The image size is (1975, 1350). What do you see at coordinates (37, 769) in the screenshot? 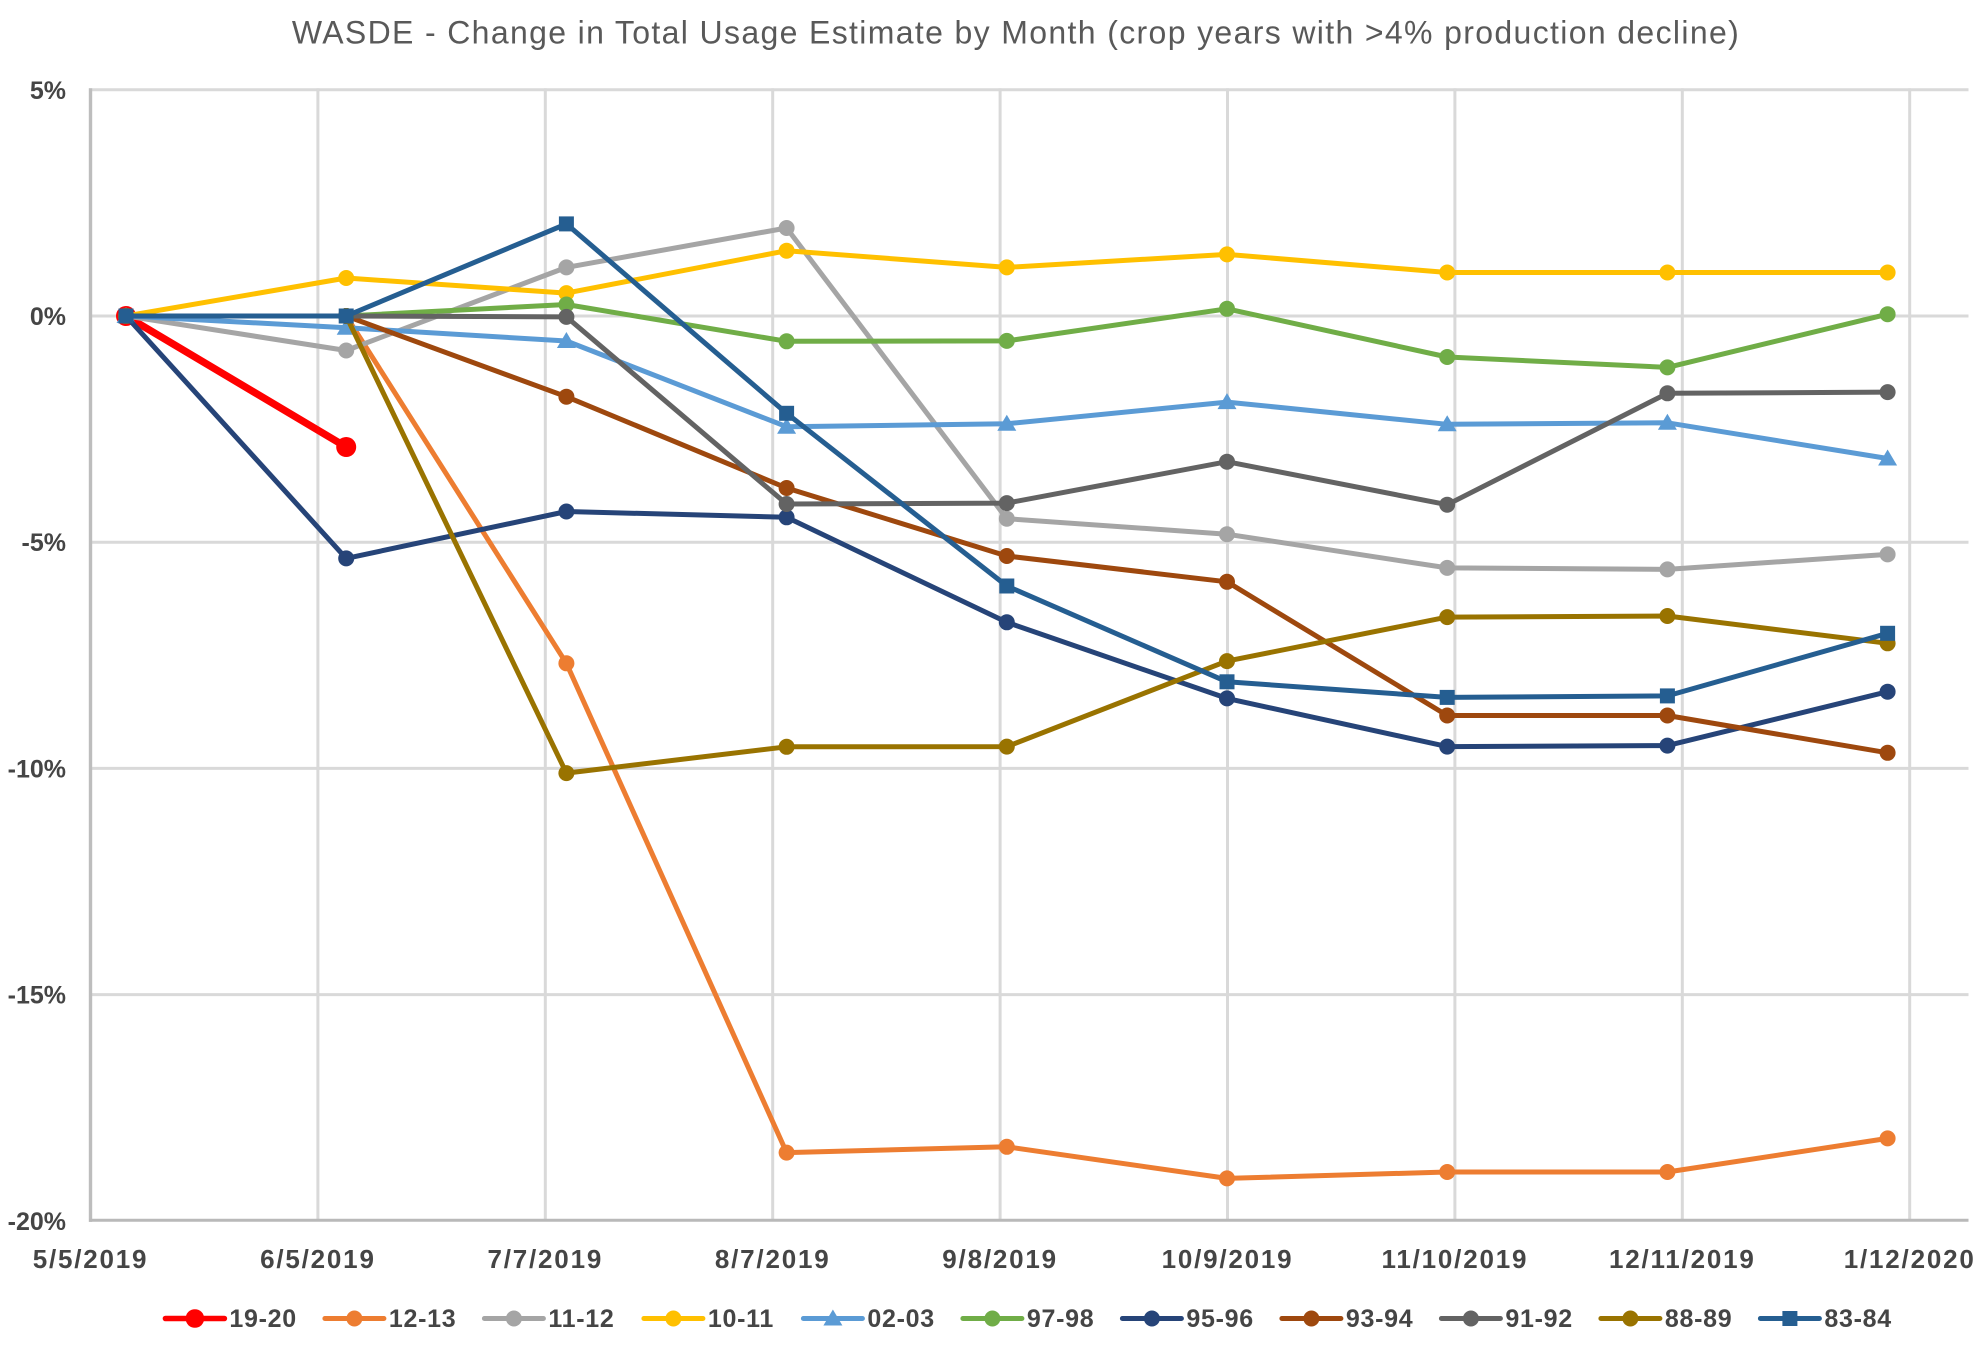
I see `svg-text: -10%` at bounding box center [37, 769].